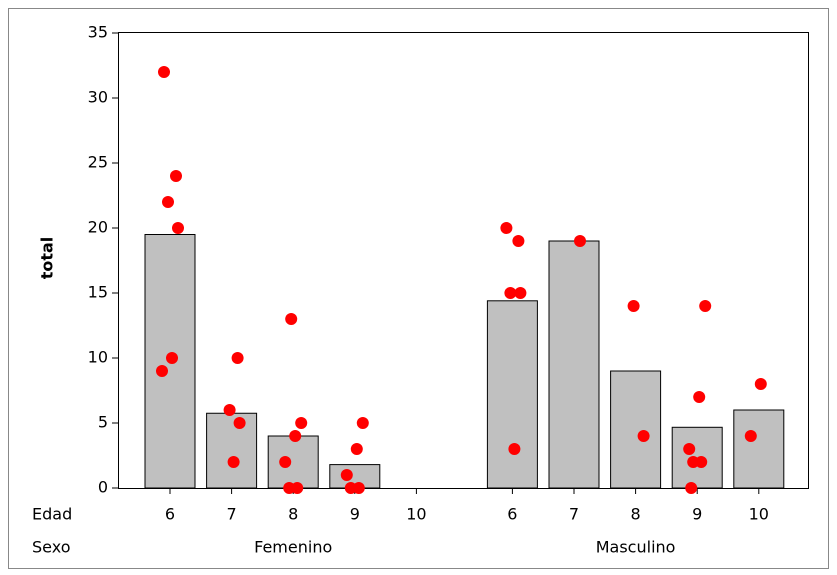 This screenshot has width=837, height=575. Describe the element at coordinates (98, 97) in the screenshot. I see `y-tick-label: 30` at that location.